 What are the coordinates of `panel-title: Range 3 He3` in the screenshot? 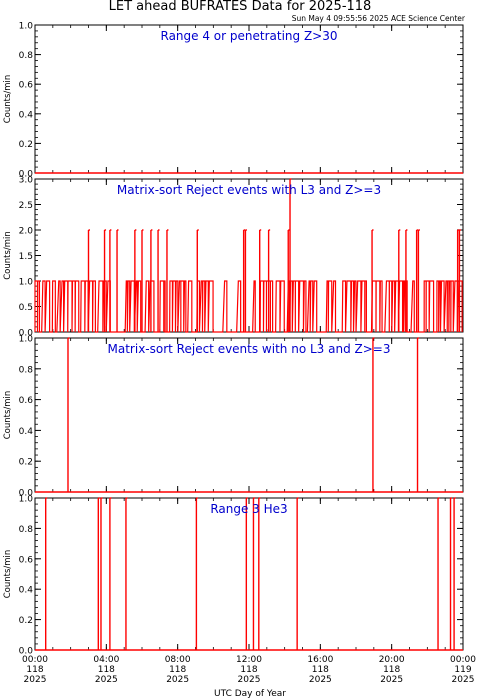 It's located at (248, 509).